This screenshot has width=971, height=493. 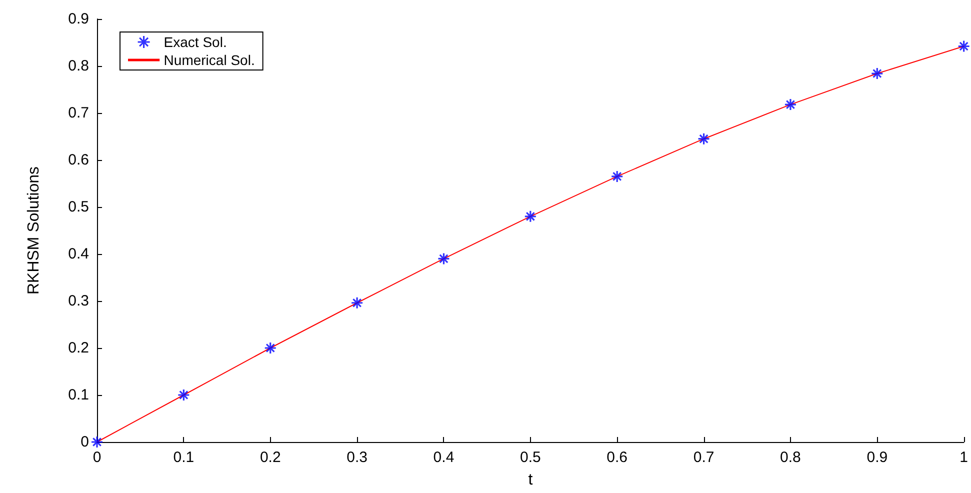 I want to click on y-tick-label: 0.3, so click(x=78, y=301).